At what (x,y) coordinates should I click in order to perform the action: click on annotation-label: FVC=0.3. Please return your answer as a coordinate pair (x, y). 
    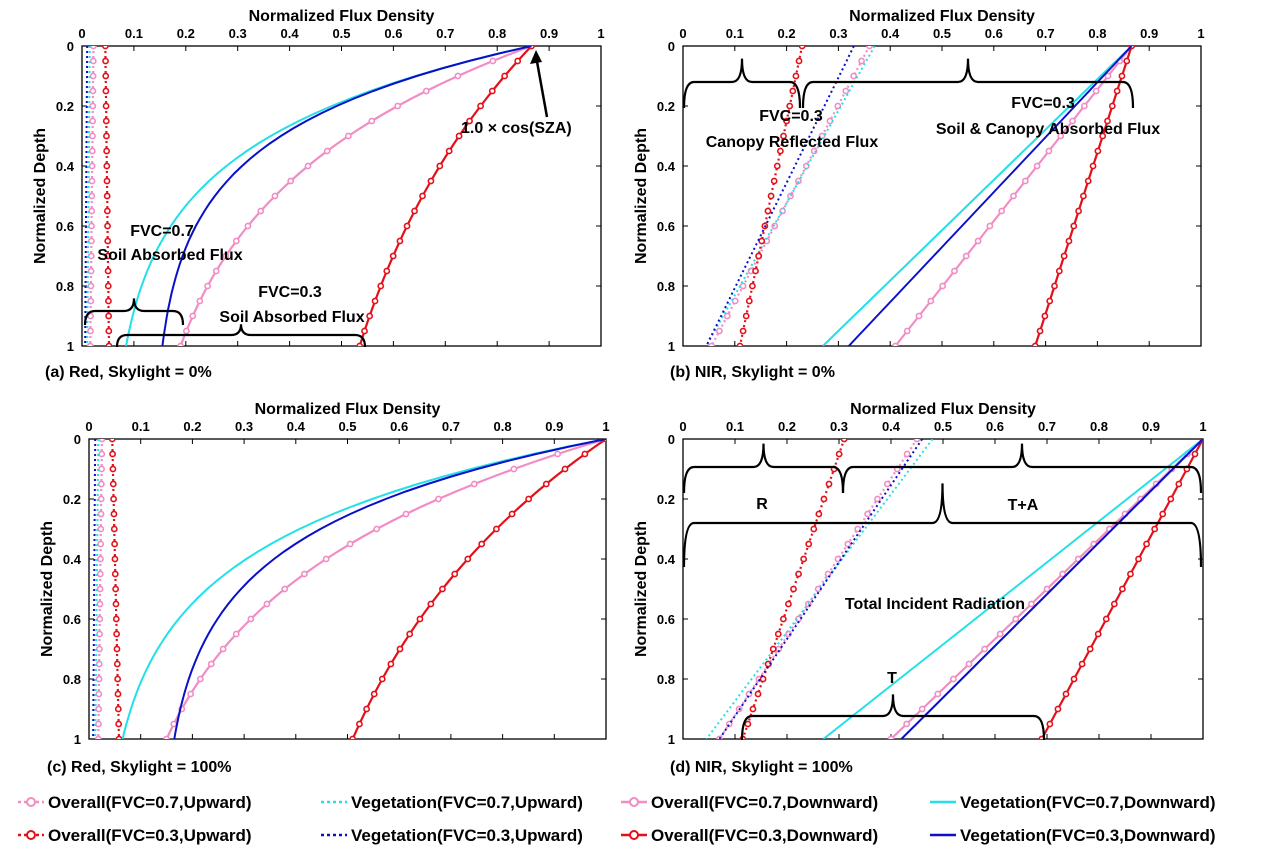
    Looking at the image, I should click on (791, 116).